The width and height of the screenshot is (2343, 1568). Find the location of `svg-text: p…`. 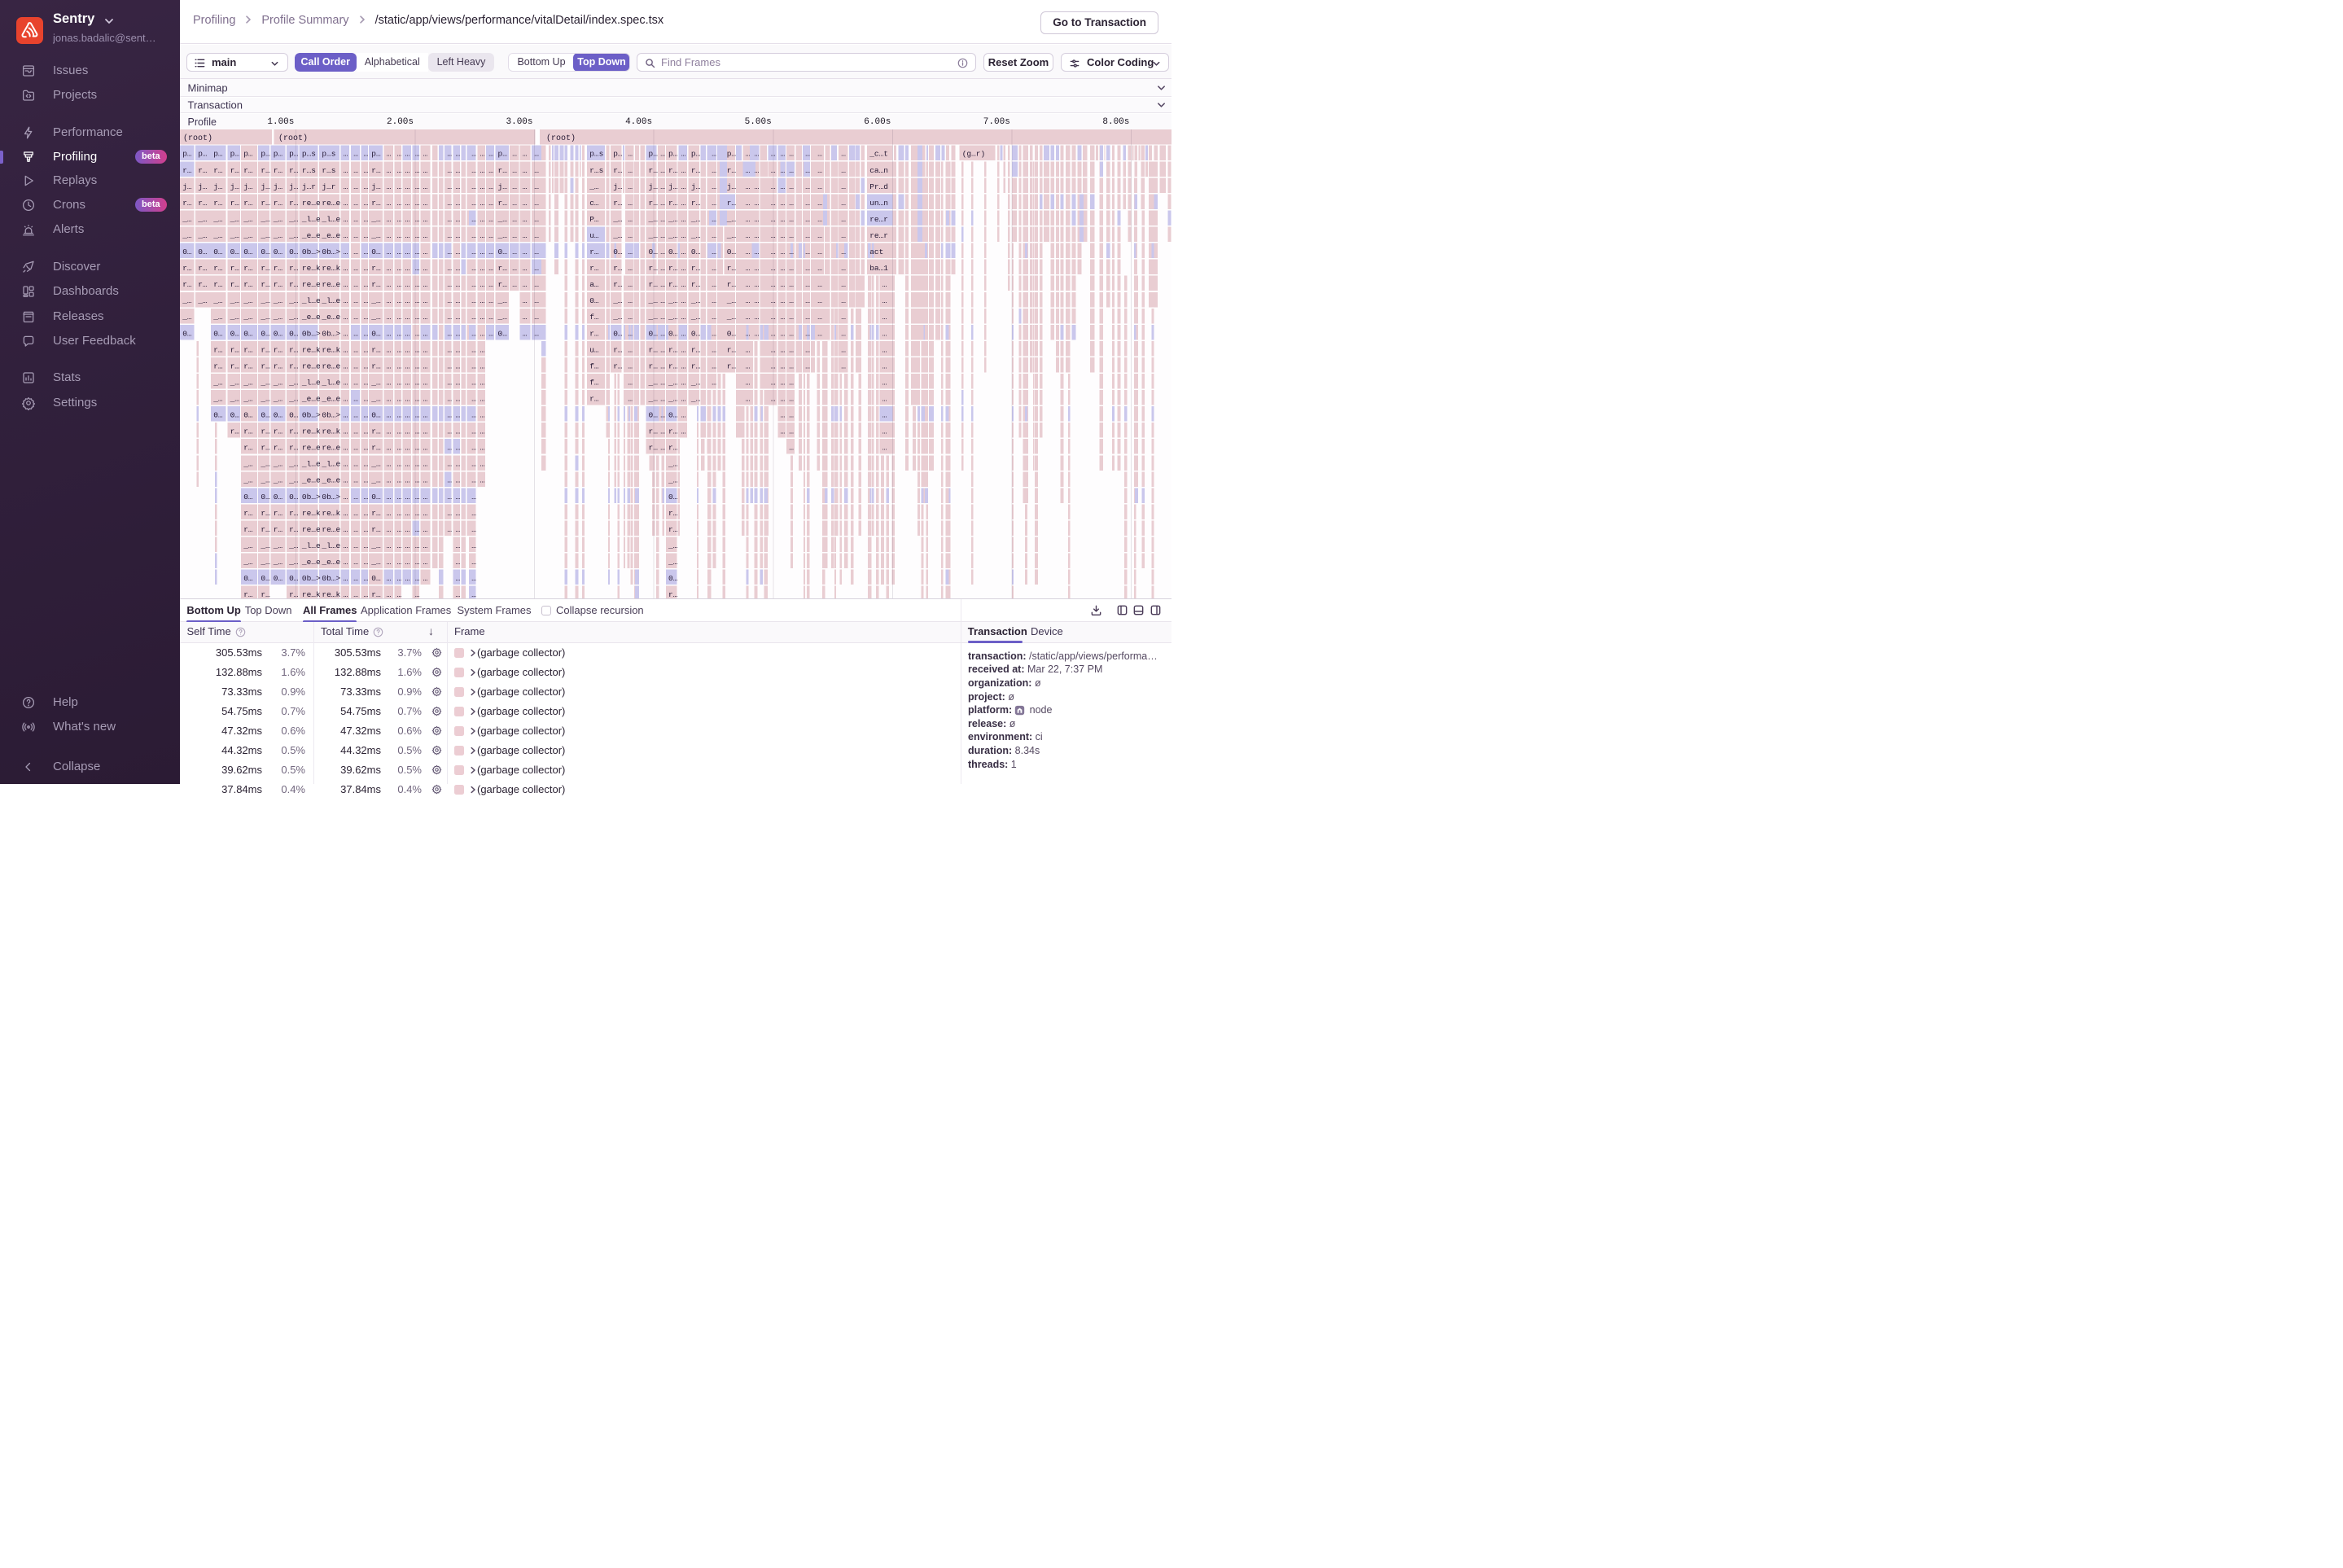

svg-text: p… is located at coordinates (618, 155).